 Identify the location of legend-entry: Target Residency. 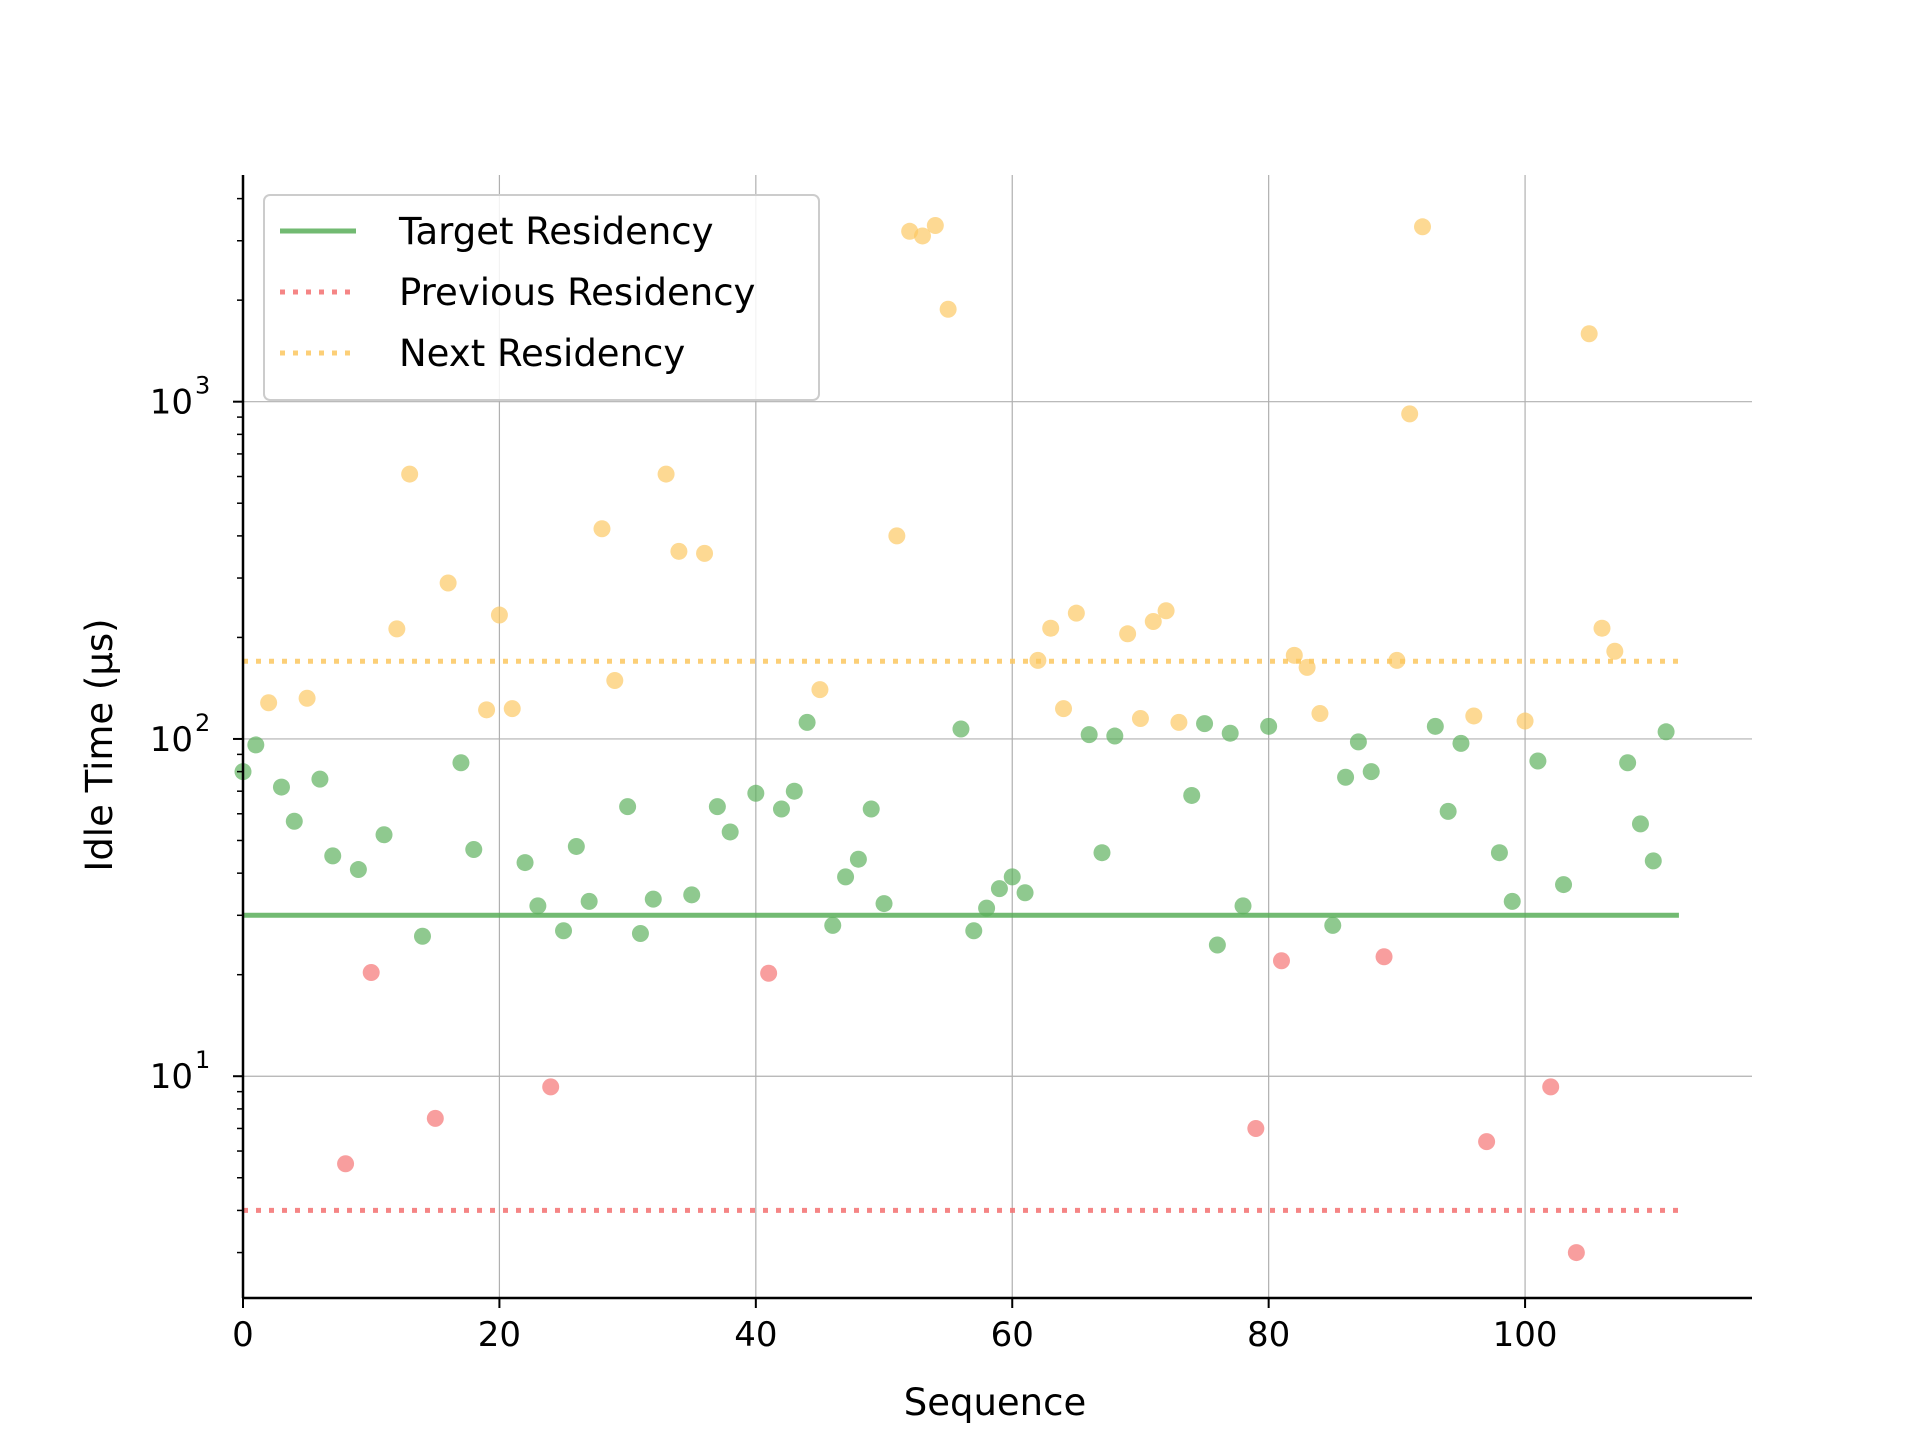
(497, 231).